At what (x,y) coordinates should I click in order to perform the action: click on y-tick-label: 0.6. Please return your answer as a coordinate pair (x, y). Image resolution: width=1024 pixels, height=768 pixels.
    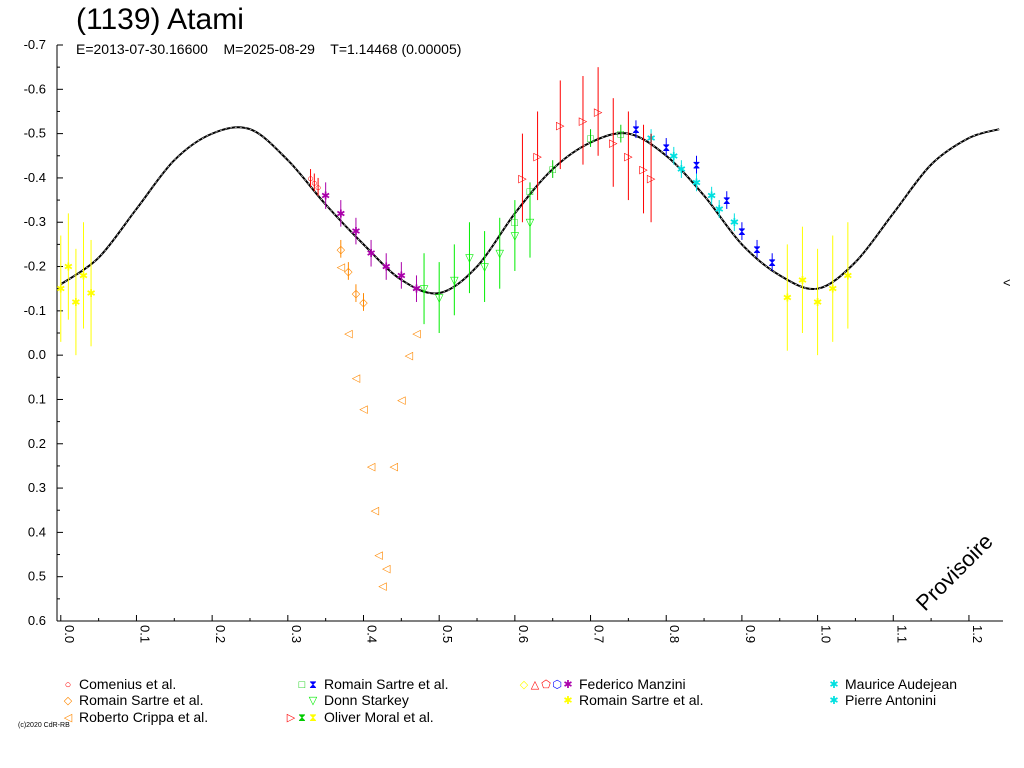
    Looking at the image, I should click on (37, 620).